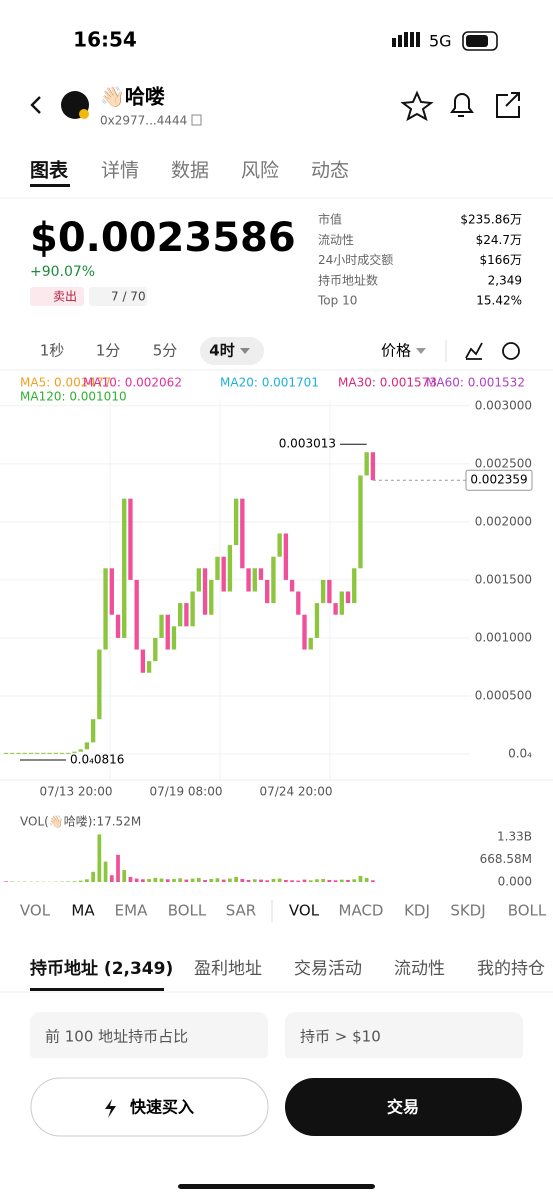 Image resolution: width=553 pixels, height=1200 pixels. I want to click on quick-buy-label: 快速买入, so click(162, 1107).